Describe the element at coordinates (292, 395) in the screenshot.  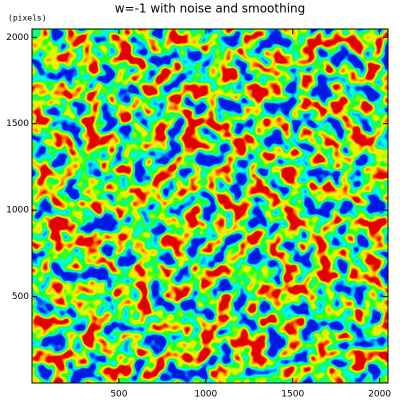
I see `x-tick-label: 1500` at that location.